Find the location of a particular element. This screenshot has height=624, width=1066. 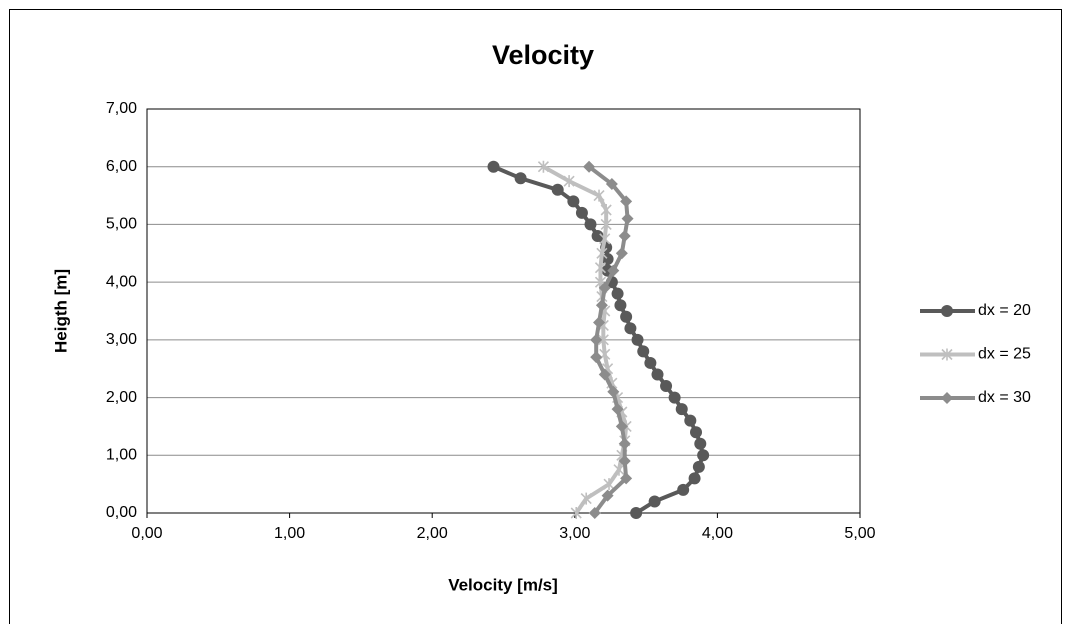

y-tick-label: 3,00 is located at coordinates (121, 339).